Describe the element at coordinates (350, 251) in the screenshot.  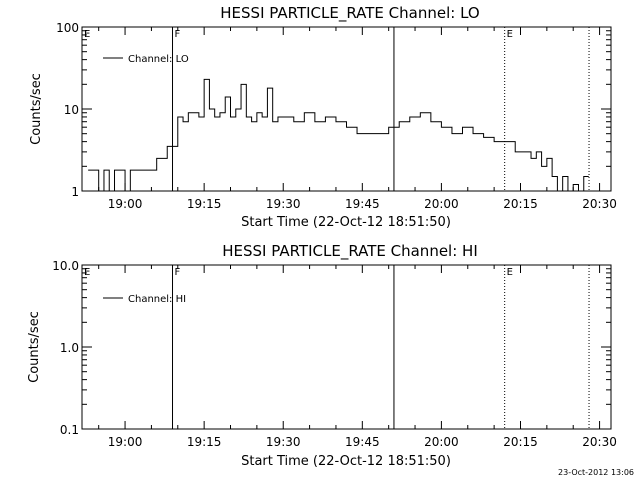
I see `hi-chart-title: HESSI PARTICLE_RATE Channel: HI` at that location.